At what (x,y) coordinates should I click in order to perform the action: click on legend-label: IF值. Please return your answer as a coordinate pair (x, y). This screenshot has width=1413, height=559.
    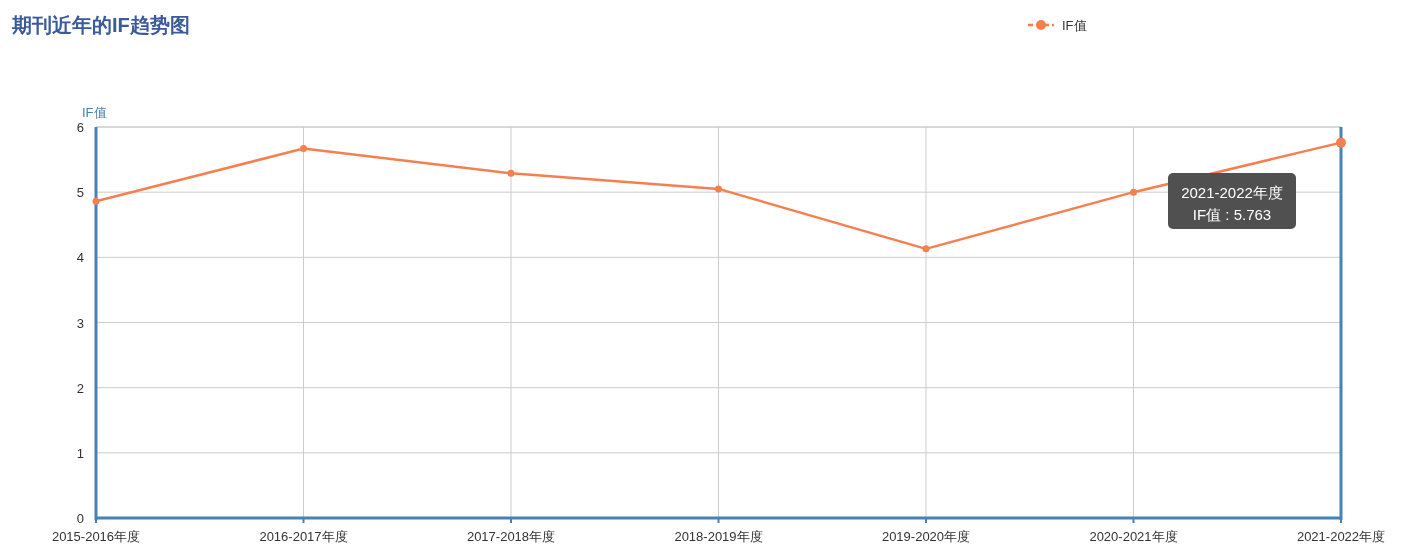
    Looking at the image, I should click on (1074, 25).